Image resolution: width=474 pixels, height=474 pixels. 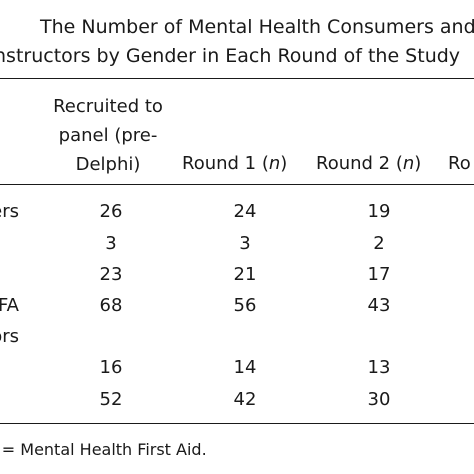 I want to click on header-rule, so click(x=237, y=184).